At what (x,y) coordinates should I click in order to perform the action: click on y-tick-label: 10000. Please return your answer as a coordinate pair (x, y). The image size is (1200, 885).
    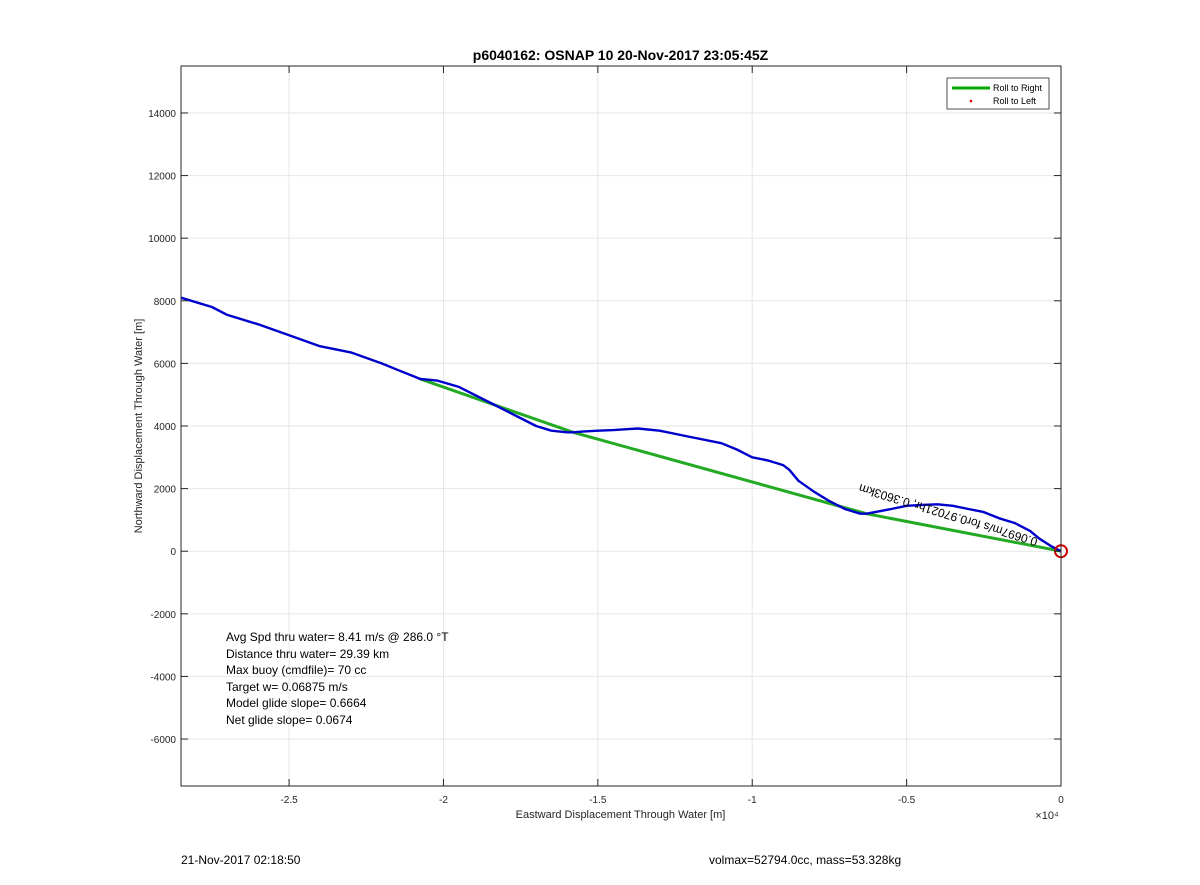
    Looking at the image, I should click on (162, 239).